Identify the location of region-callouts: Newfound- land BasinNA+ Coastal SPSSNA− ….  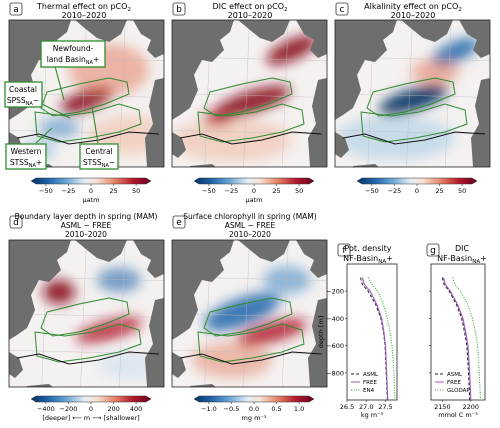
(61, 105).